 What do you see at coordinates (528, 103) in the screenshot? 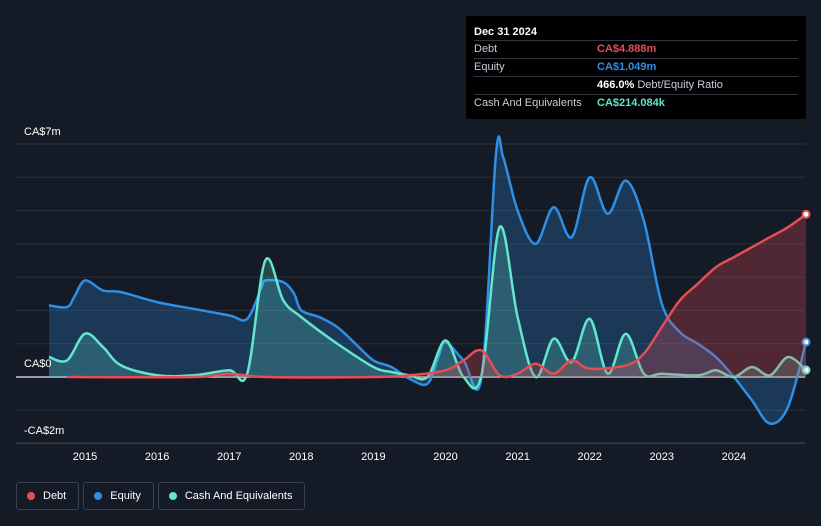
I see `tooltip-cash-label: Cash And Equivalents` at bounding box center [528, 103].